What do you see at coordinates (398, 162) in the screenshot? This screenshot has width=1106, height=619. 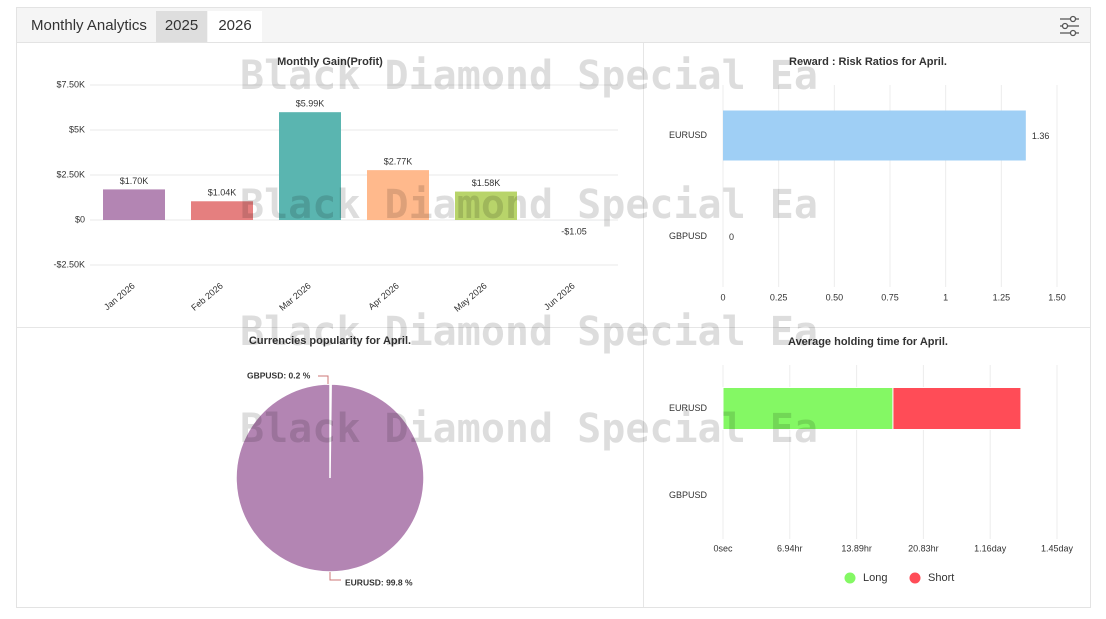 I see `data-label: $2.77K` at bounding box center [398, 162].